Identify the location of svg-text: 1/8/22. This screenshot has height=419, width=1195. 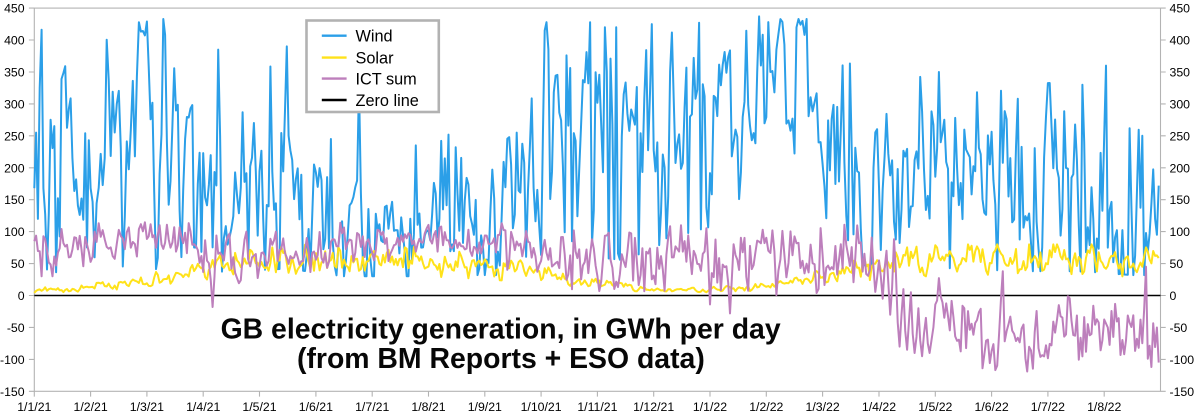
(1104, 407).